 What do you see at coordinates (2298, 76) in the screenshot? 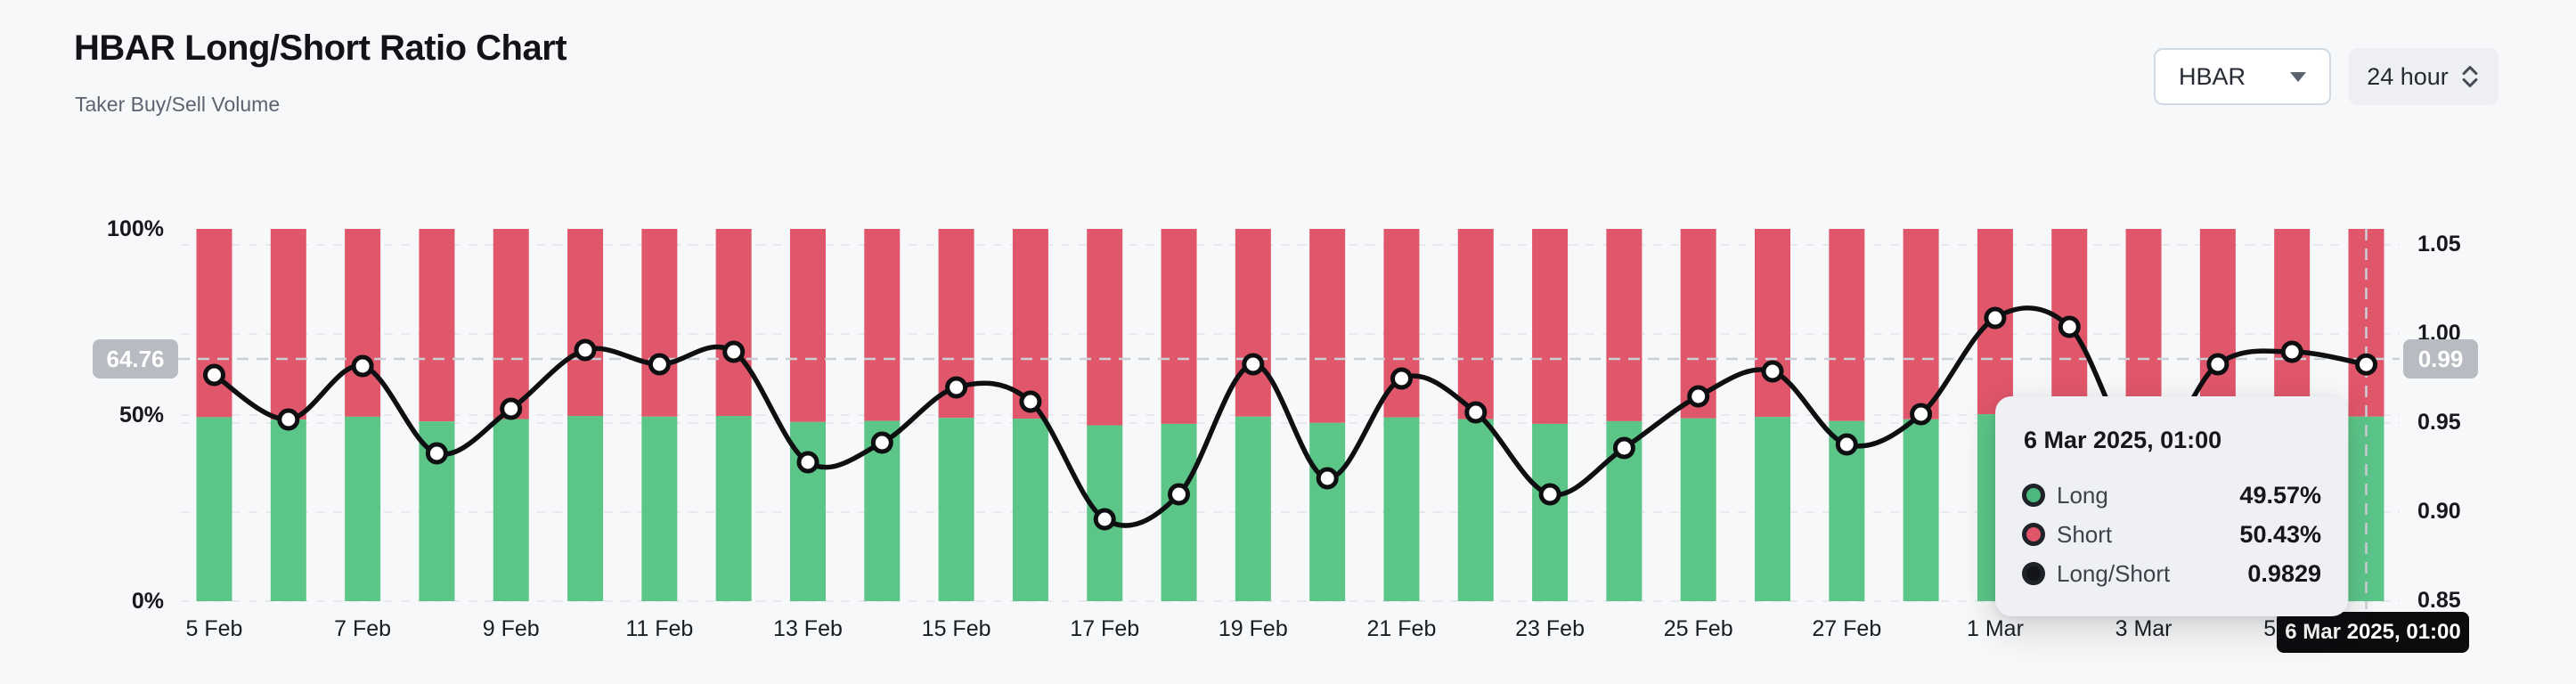
I see `caret-down-icon` at bounding box center [2298, 76].